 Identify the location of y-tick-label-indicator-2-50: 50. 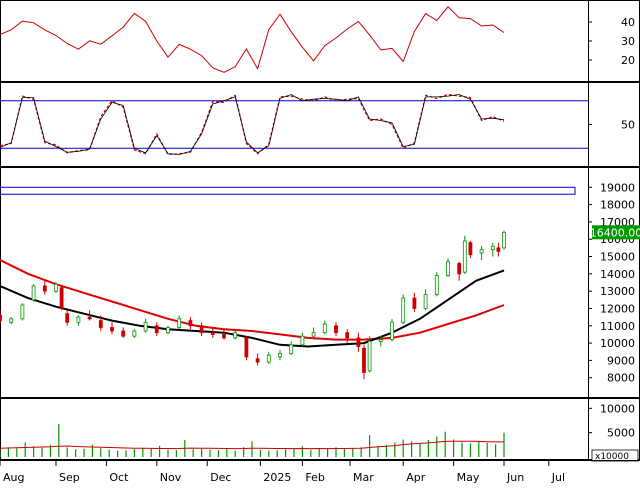
(628, 125).